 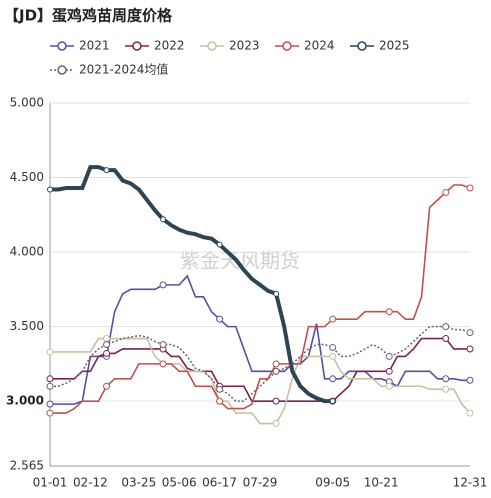 I want to click on x-tick-label: 06-17, so click(x=219, y=483).